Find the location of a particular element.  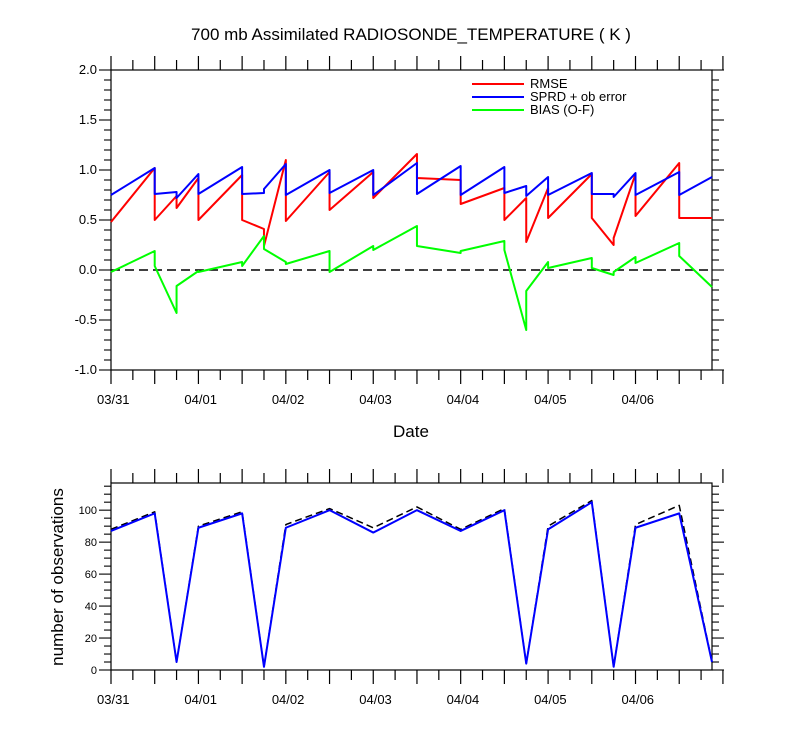

plot1-y-tick-label: 80 is located at coordinates (91, 543).